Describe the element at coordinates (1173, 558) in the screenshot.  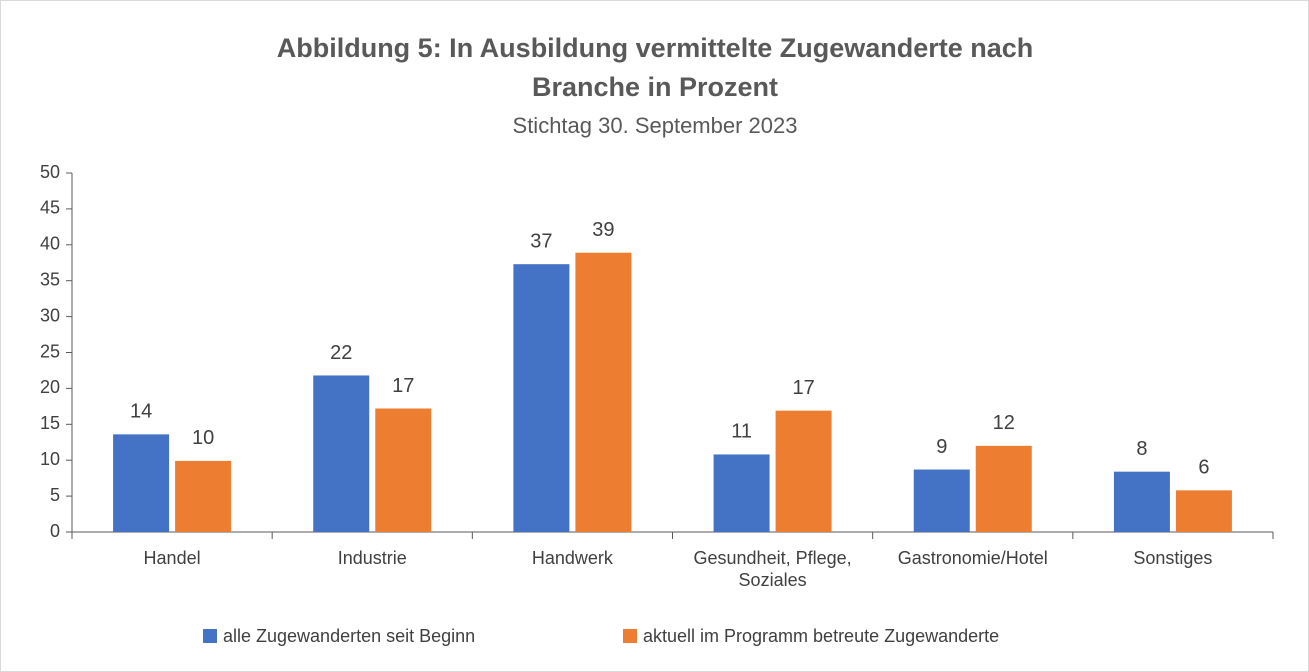
I see `x-tick-label: Sonstiges` at that location.